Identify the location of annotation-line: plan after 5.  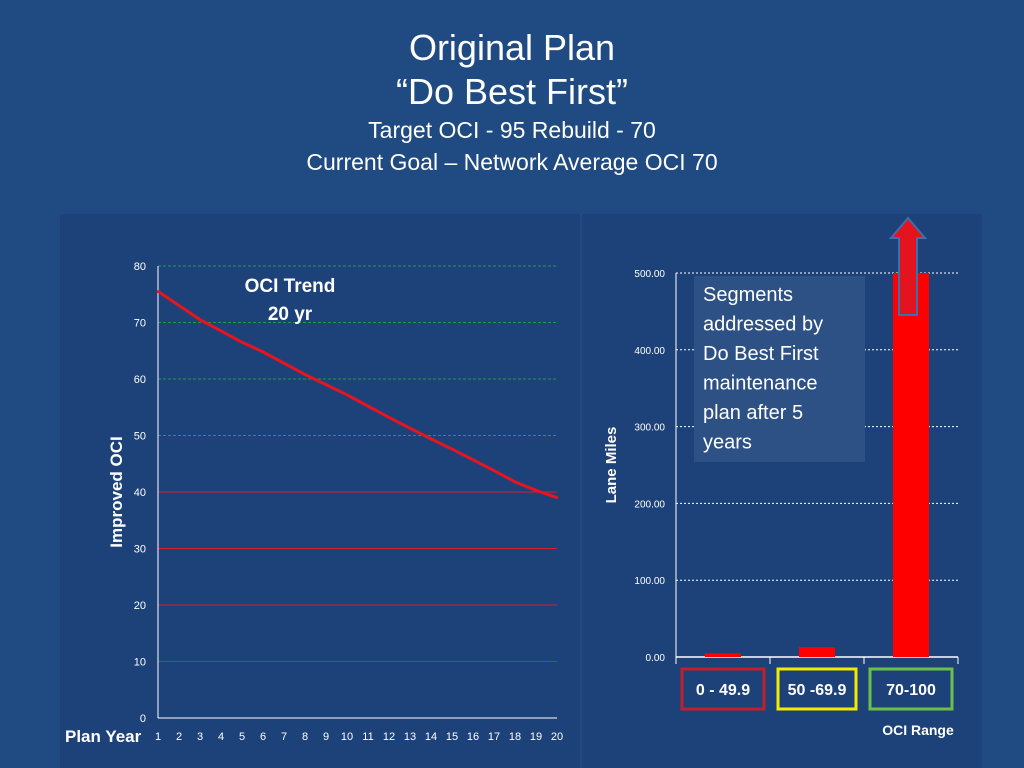
(753, 413).